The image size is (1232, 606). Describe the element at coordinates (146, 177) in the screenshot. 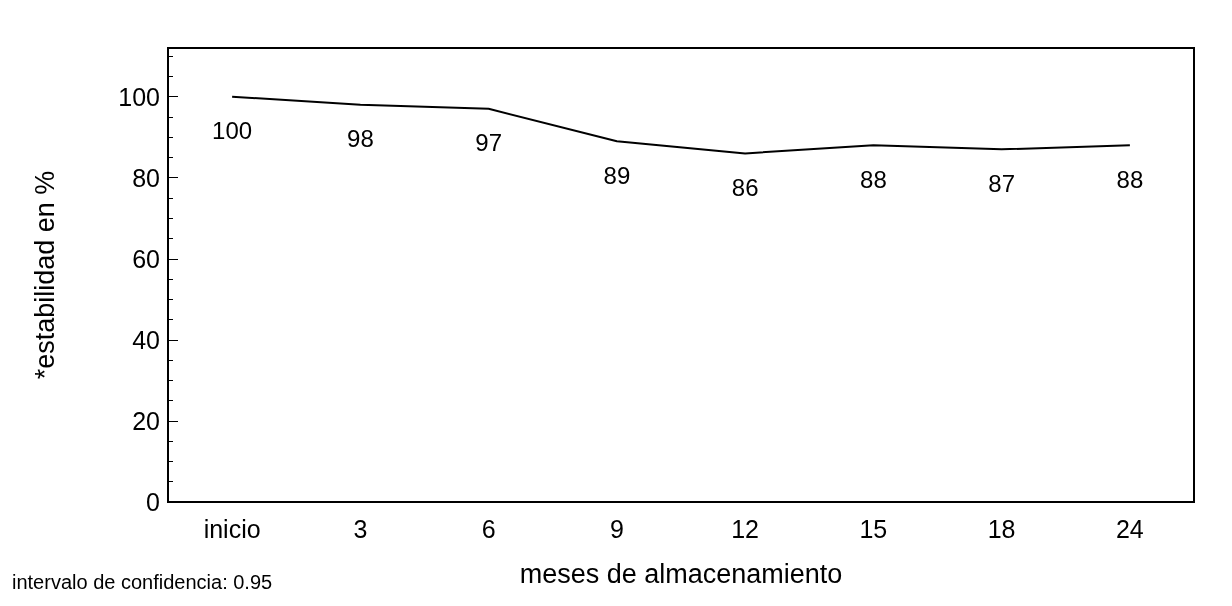

I see `y-tick-label: 80` at that location.